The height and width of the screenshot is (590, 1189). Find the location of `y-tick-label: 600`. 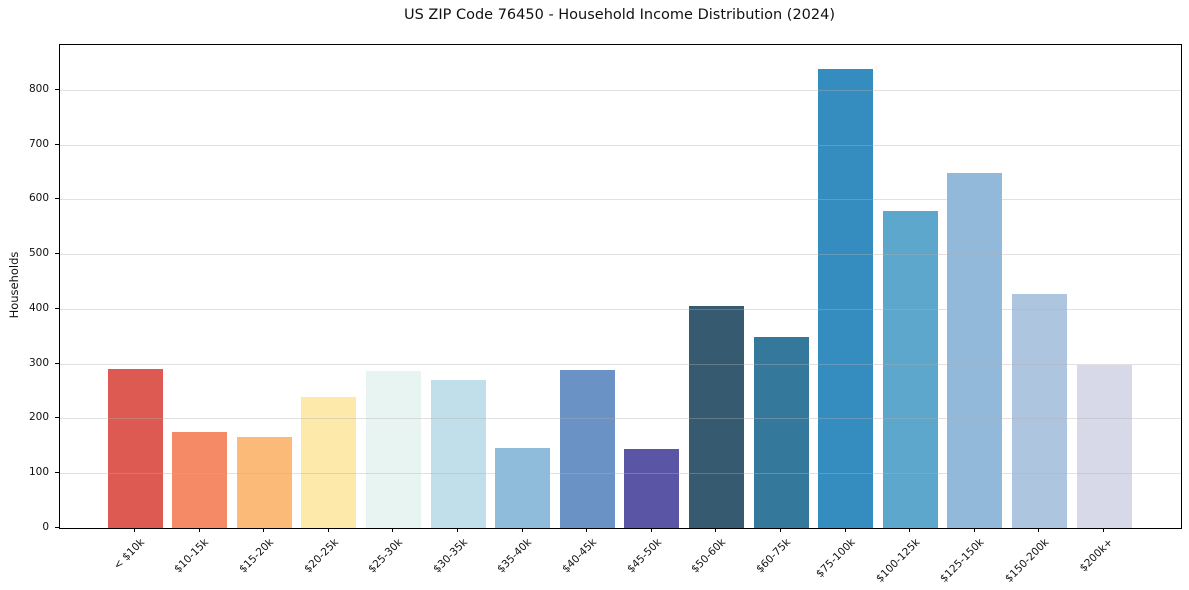

y-tick-label: 600 is located at coordinates (38, 198).